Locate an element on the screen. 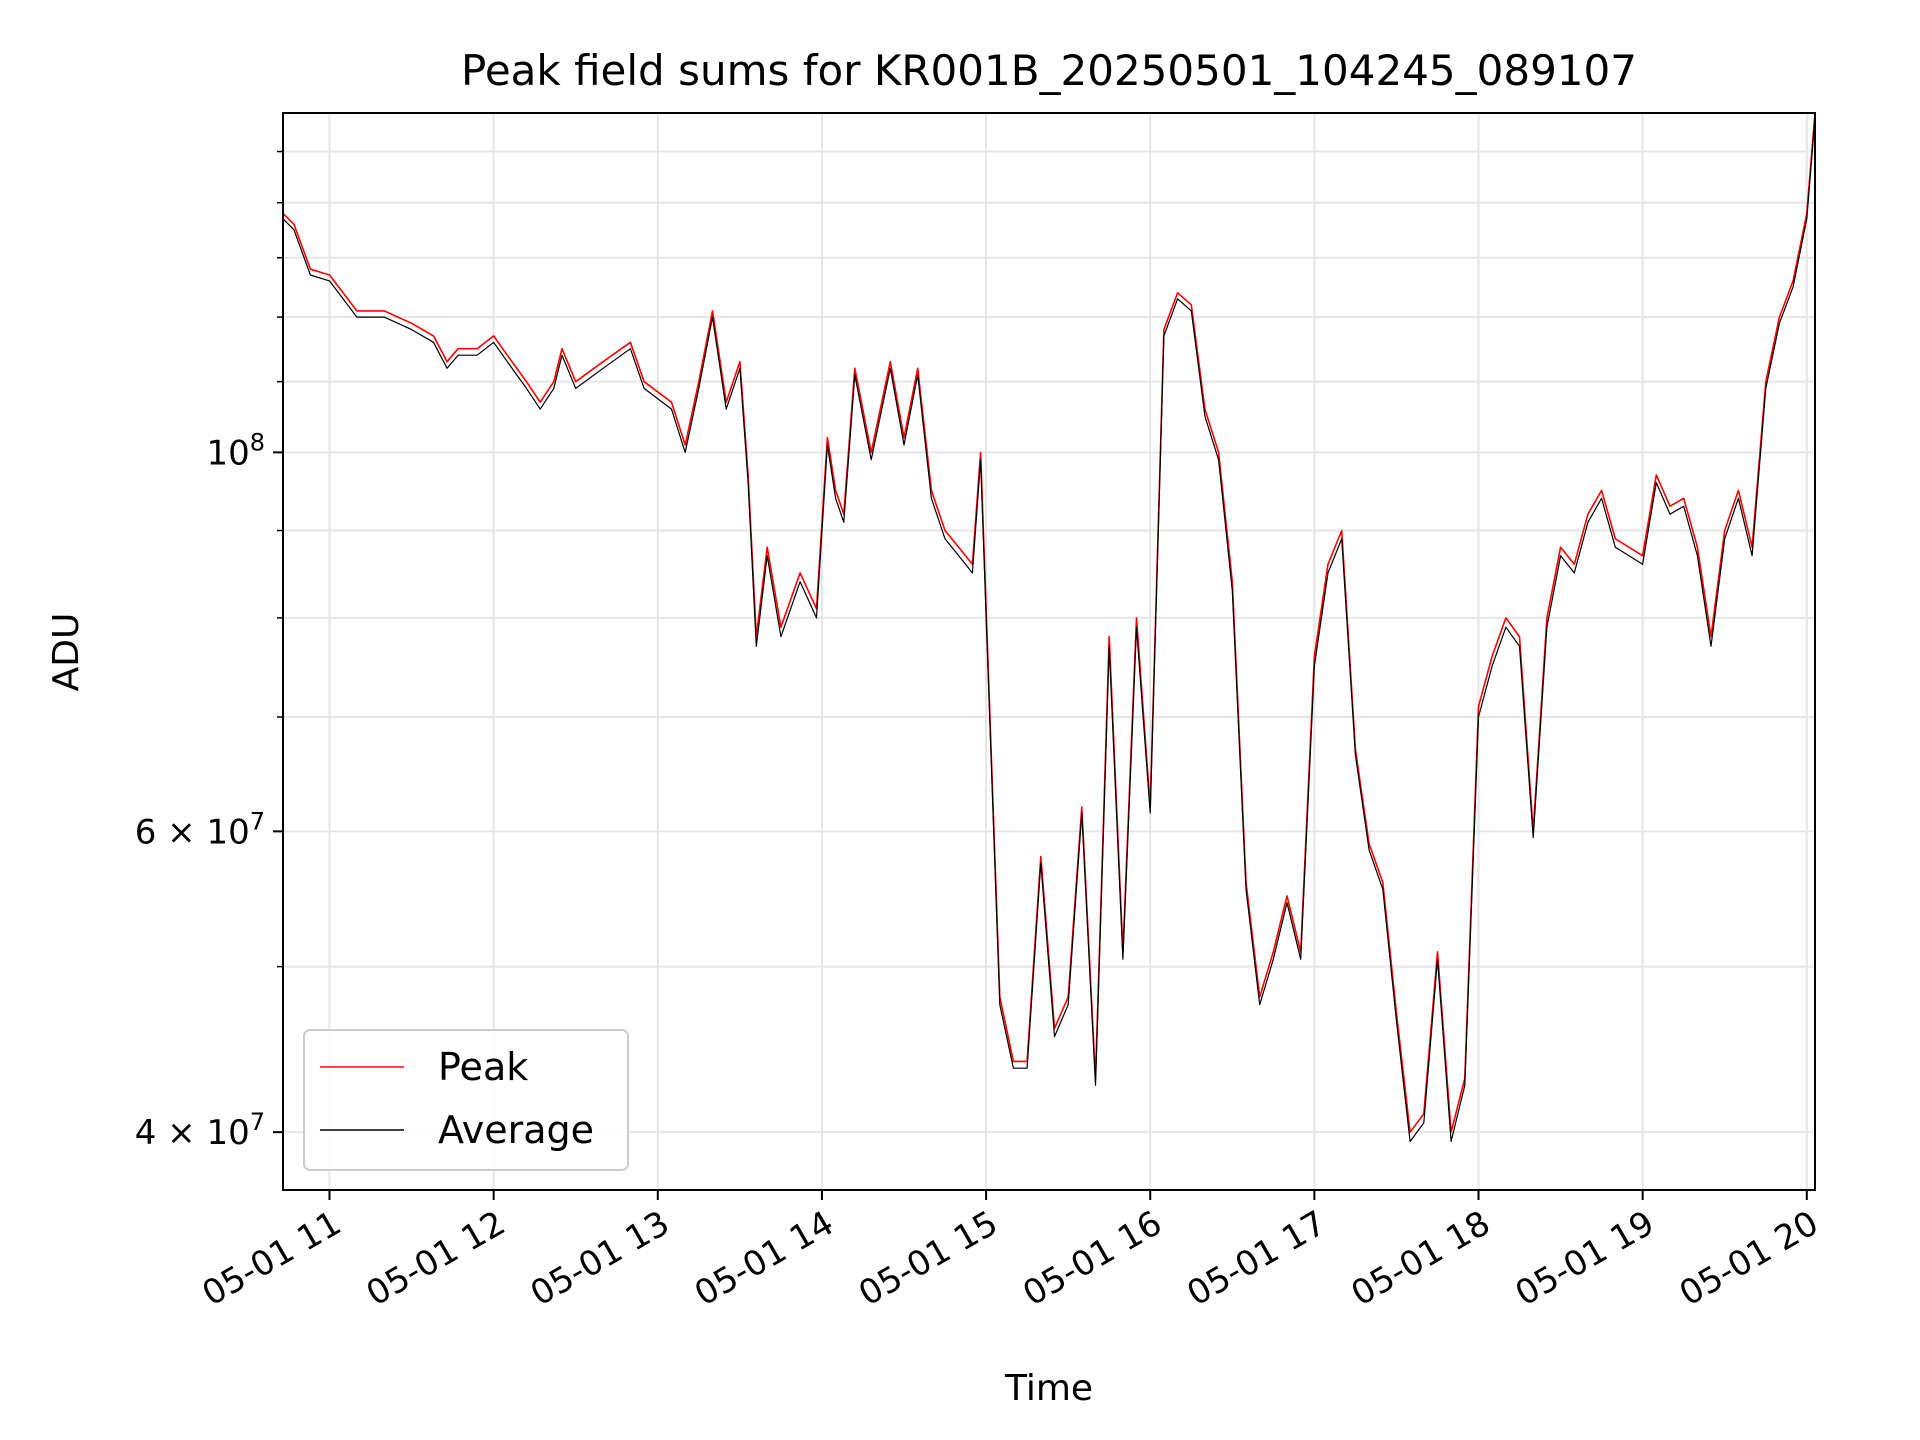 This screenshot has height=1440, width=1920. x-axis-label: Time is located at coordinates (1048, 1388).